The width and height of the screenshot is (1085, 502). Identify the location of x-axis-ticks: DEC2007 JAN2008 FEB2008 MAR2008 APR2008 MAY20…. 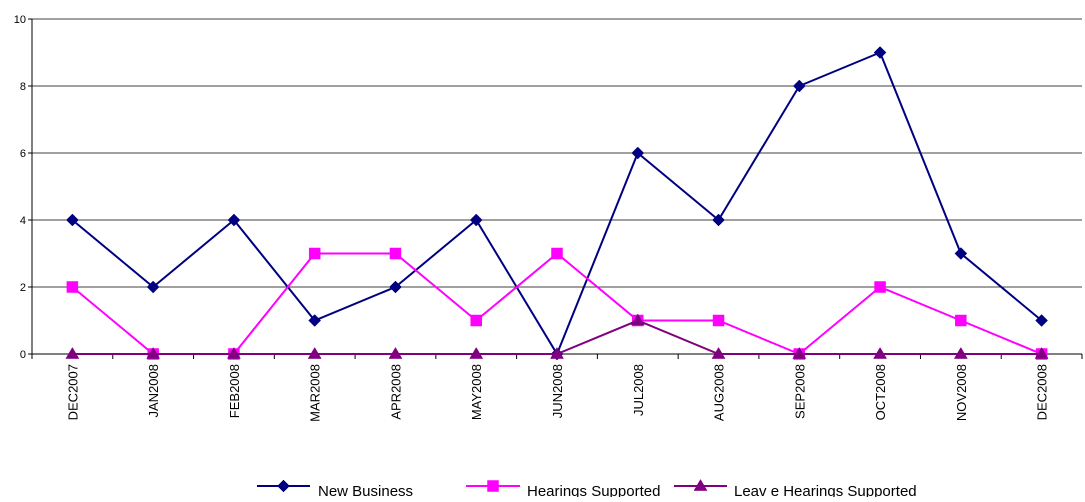
(557, 388).